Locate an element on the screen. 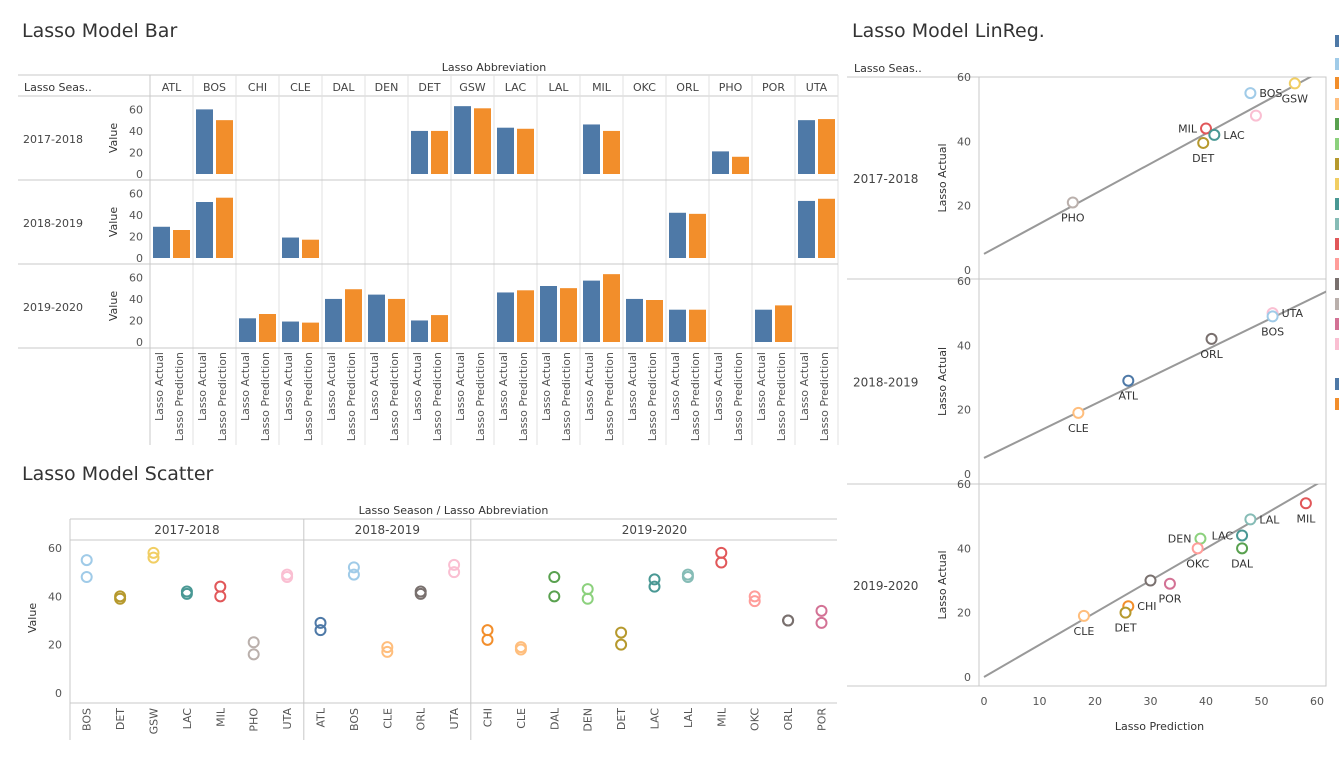 Image resolution: width=1339 pixels, height=757 pixels. linreg-point-label: BOS is located at coordinates (1270, 93).